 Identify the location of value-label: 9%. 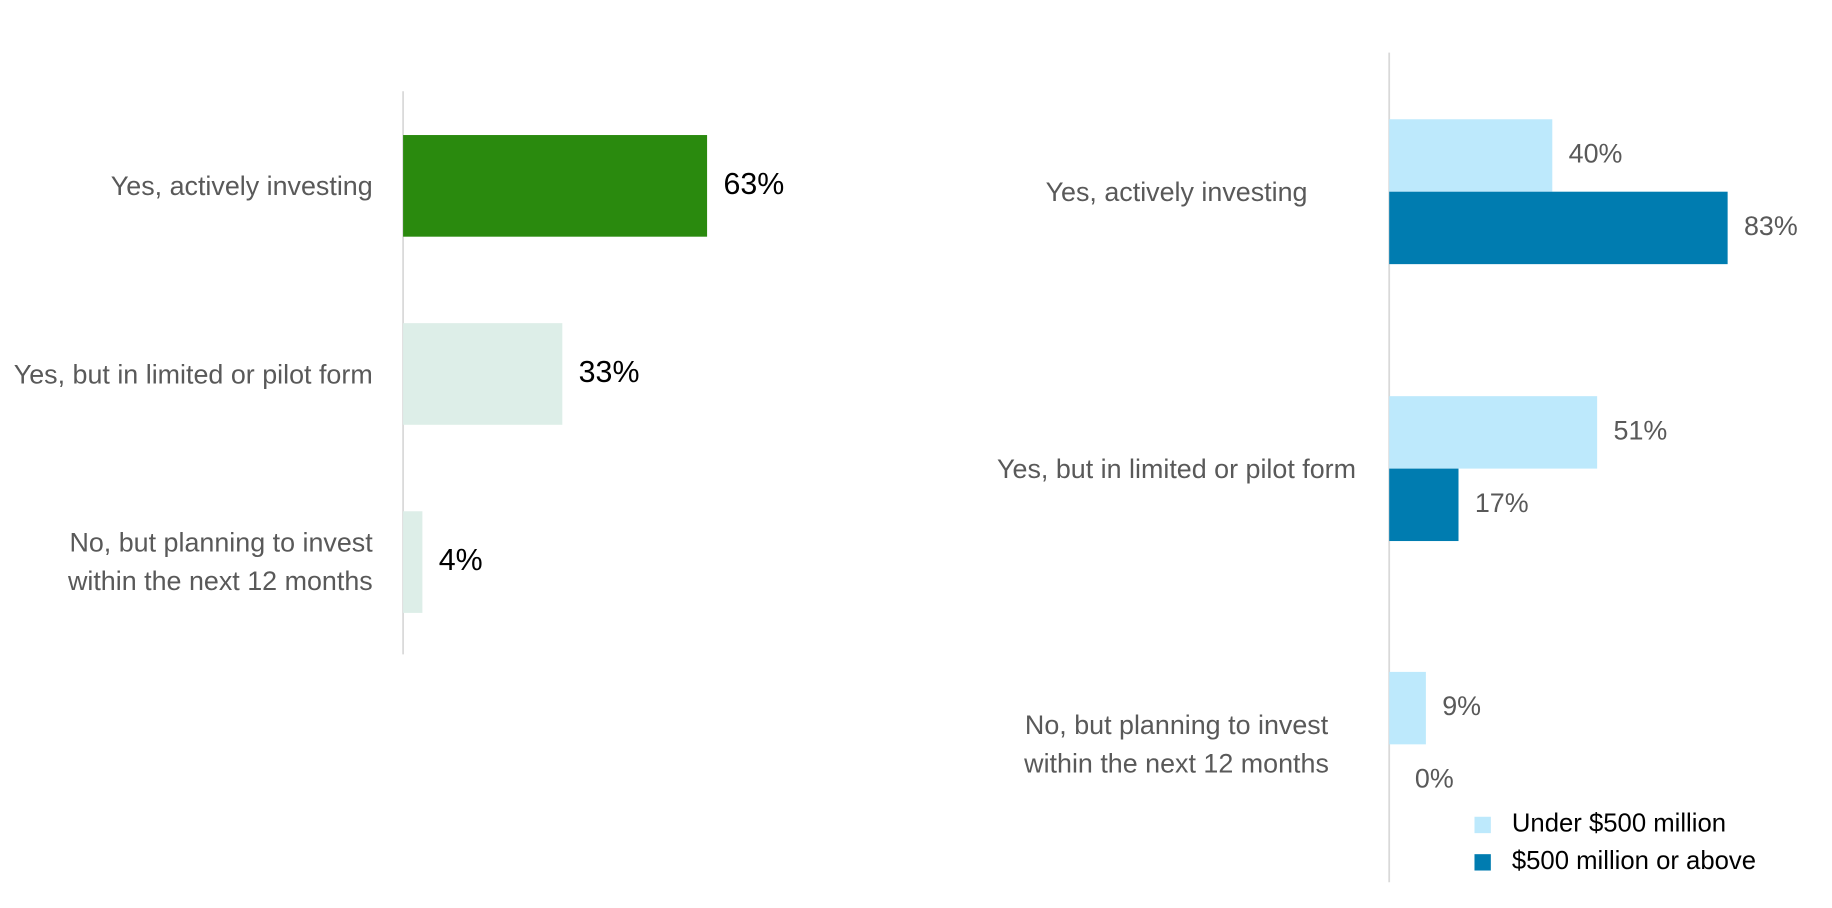
(1461, 706).